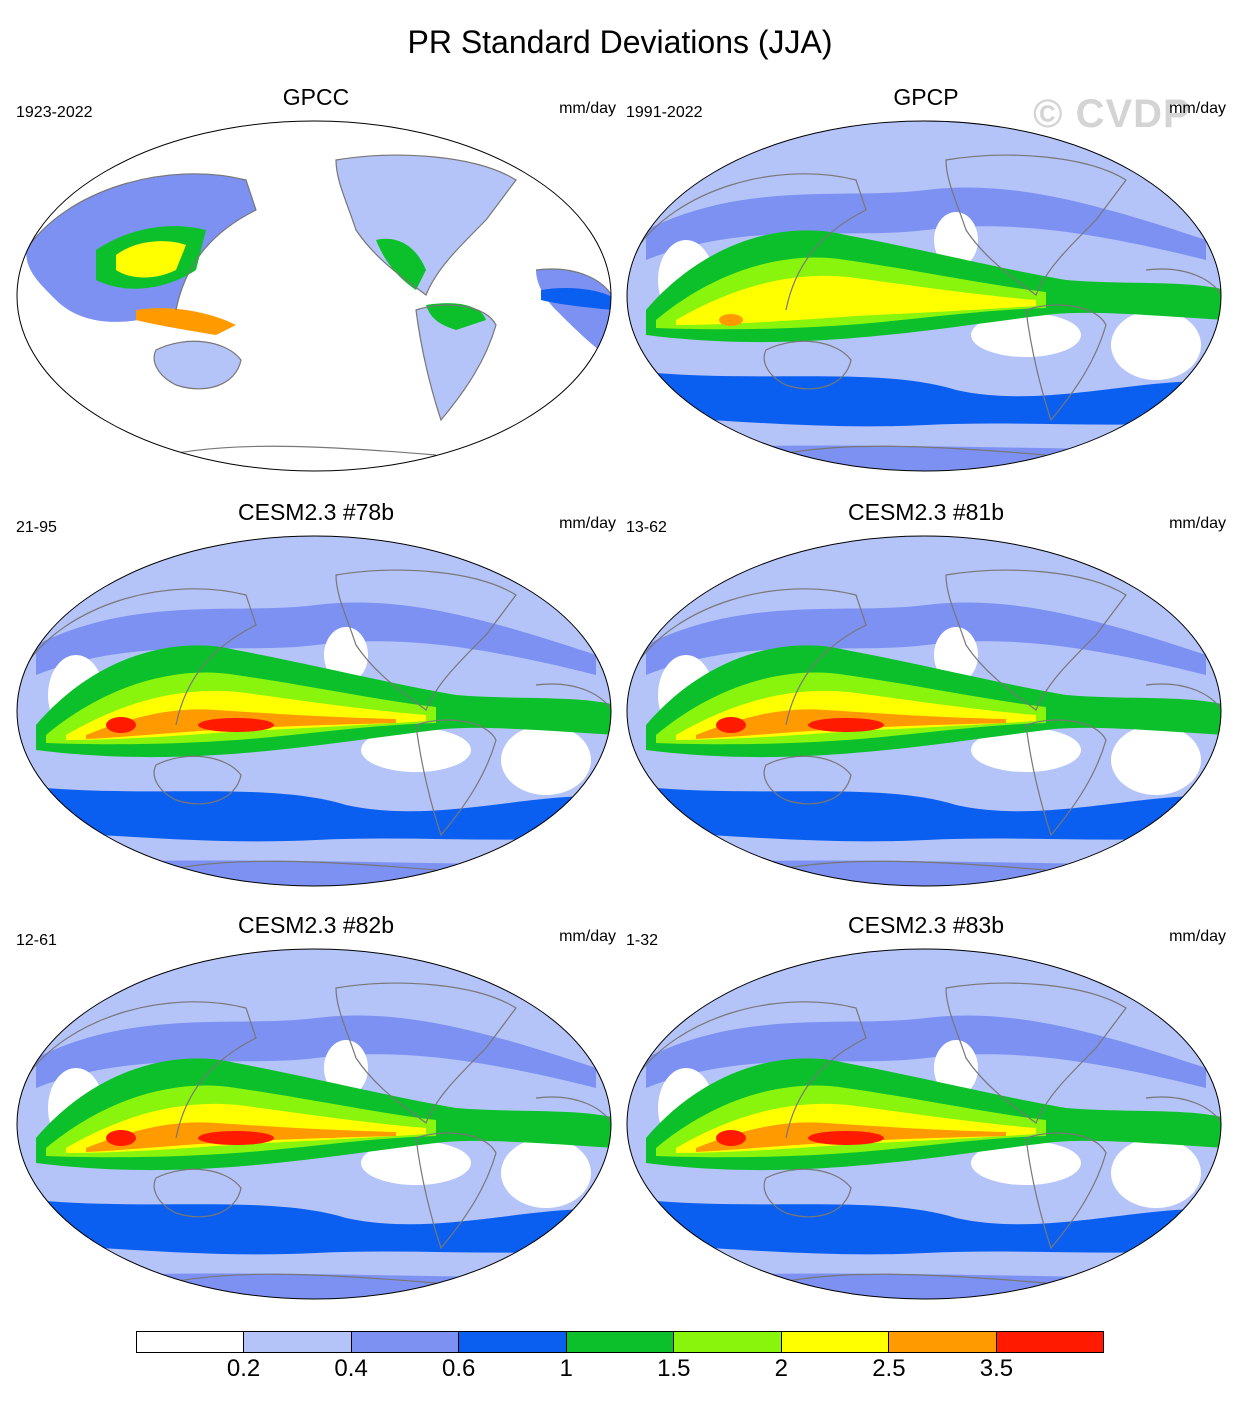 The image size is (1240, 1411). Describe the element at coordinates (856, 300) in the screenshot. I see `tropical-band-yellow` at that location.